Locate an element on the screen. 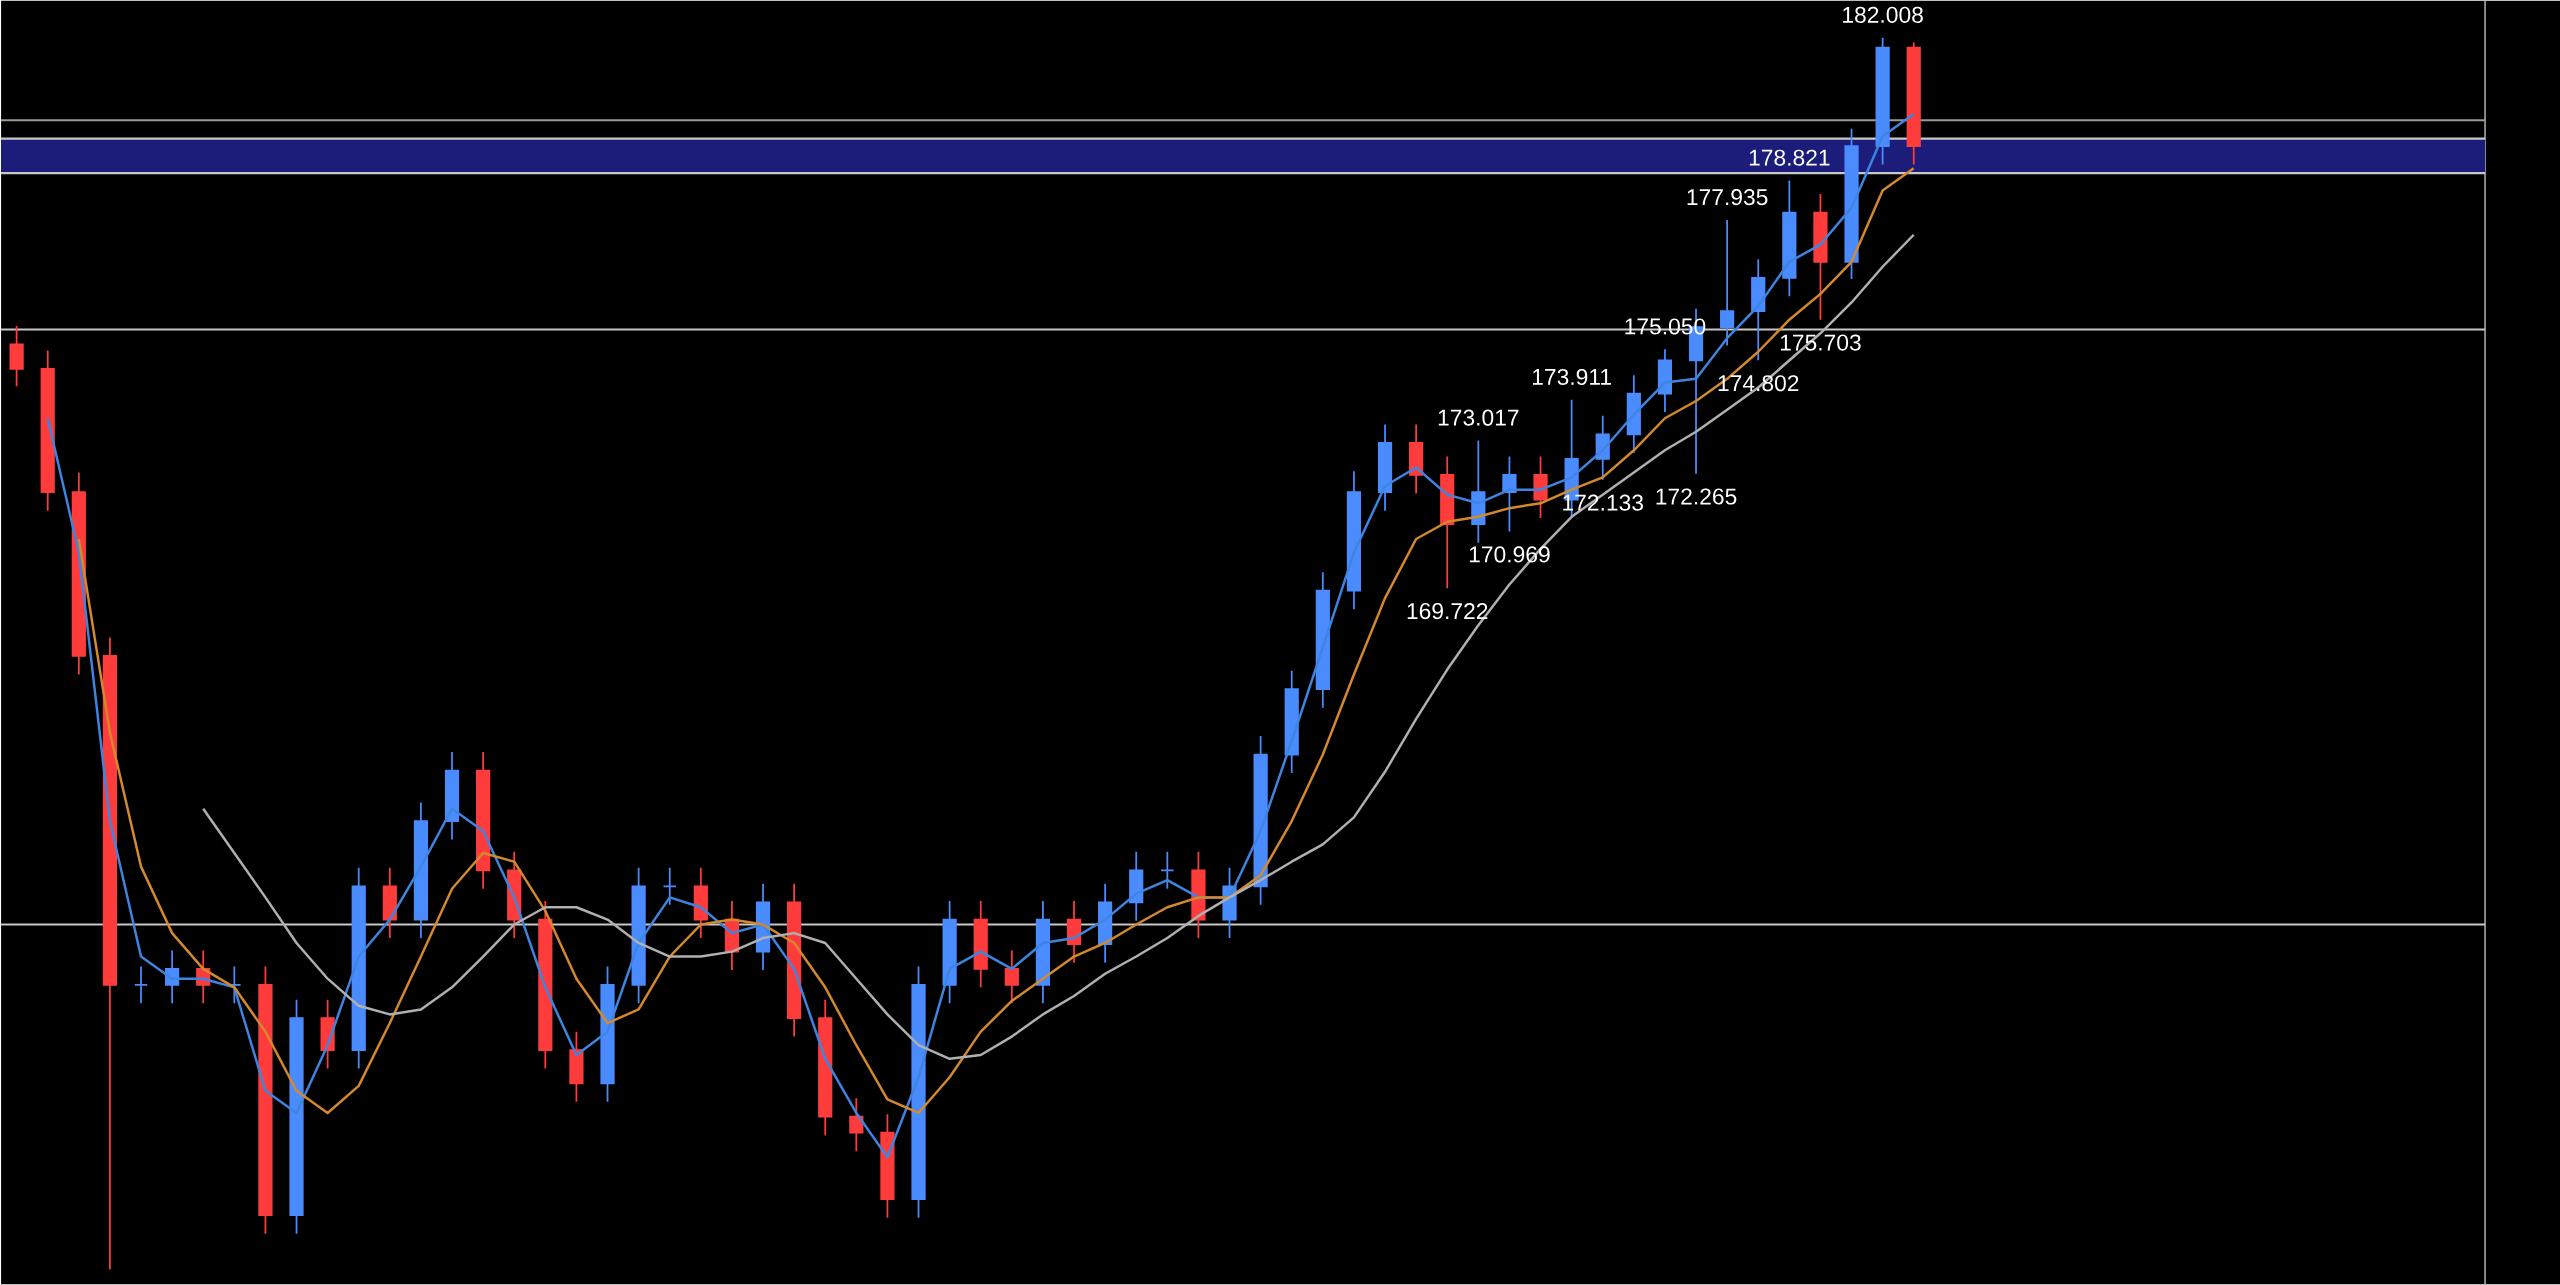  annotation: 169.722 is located at coordinates (1447, 611).